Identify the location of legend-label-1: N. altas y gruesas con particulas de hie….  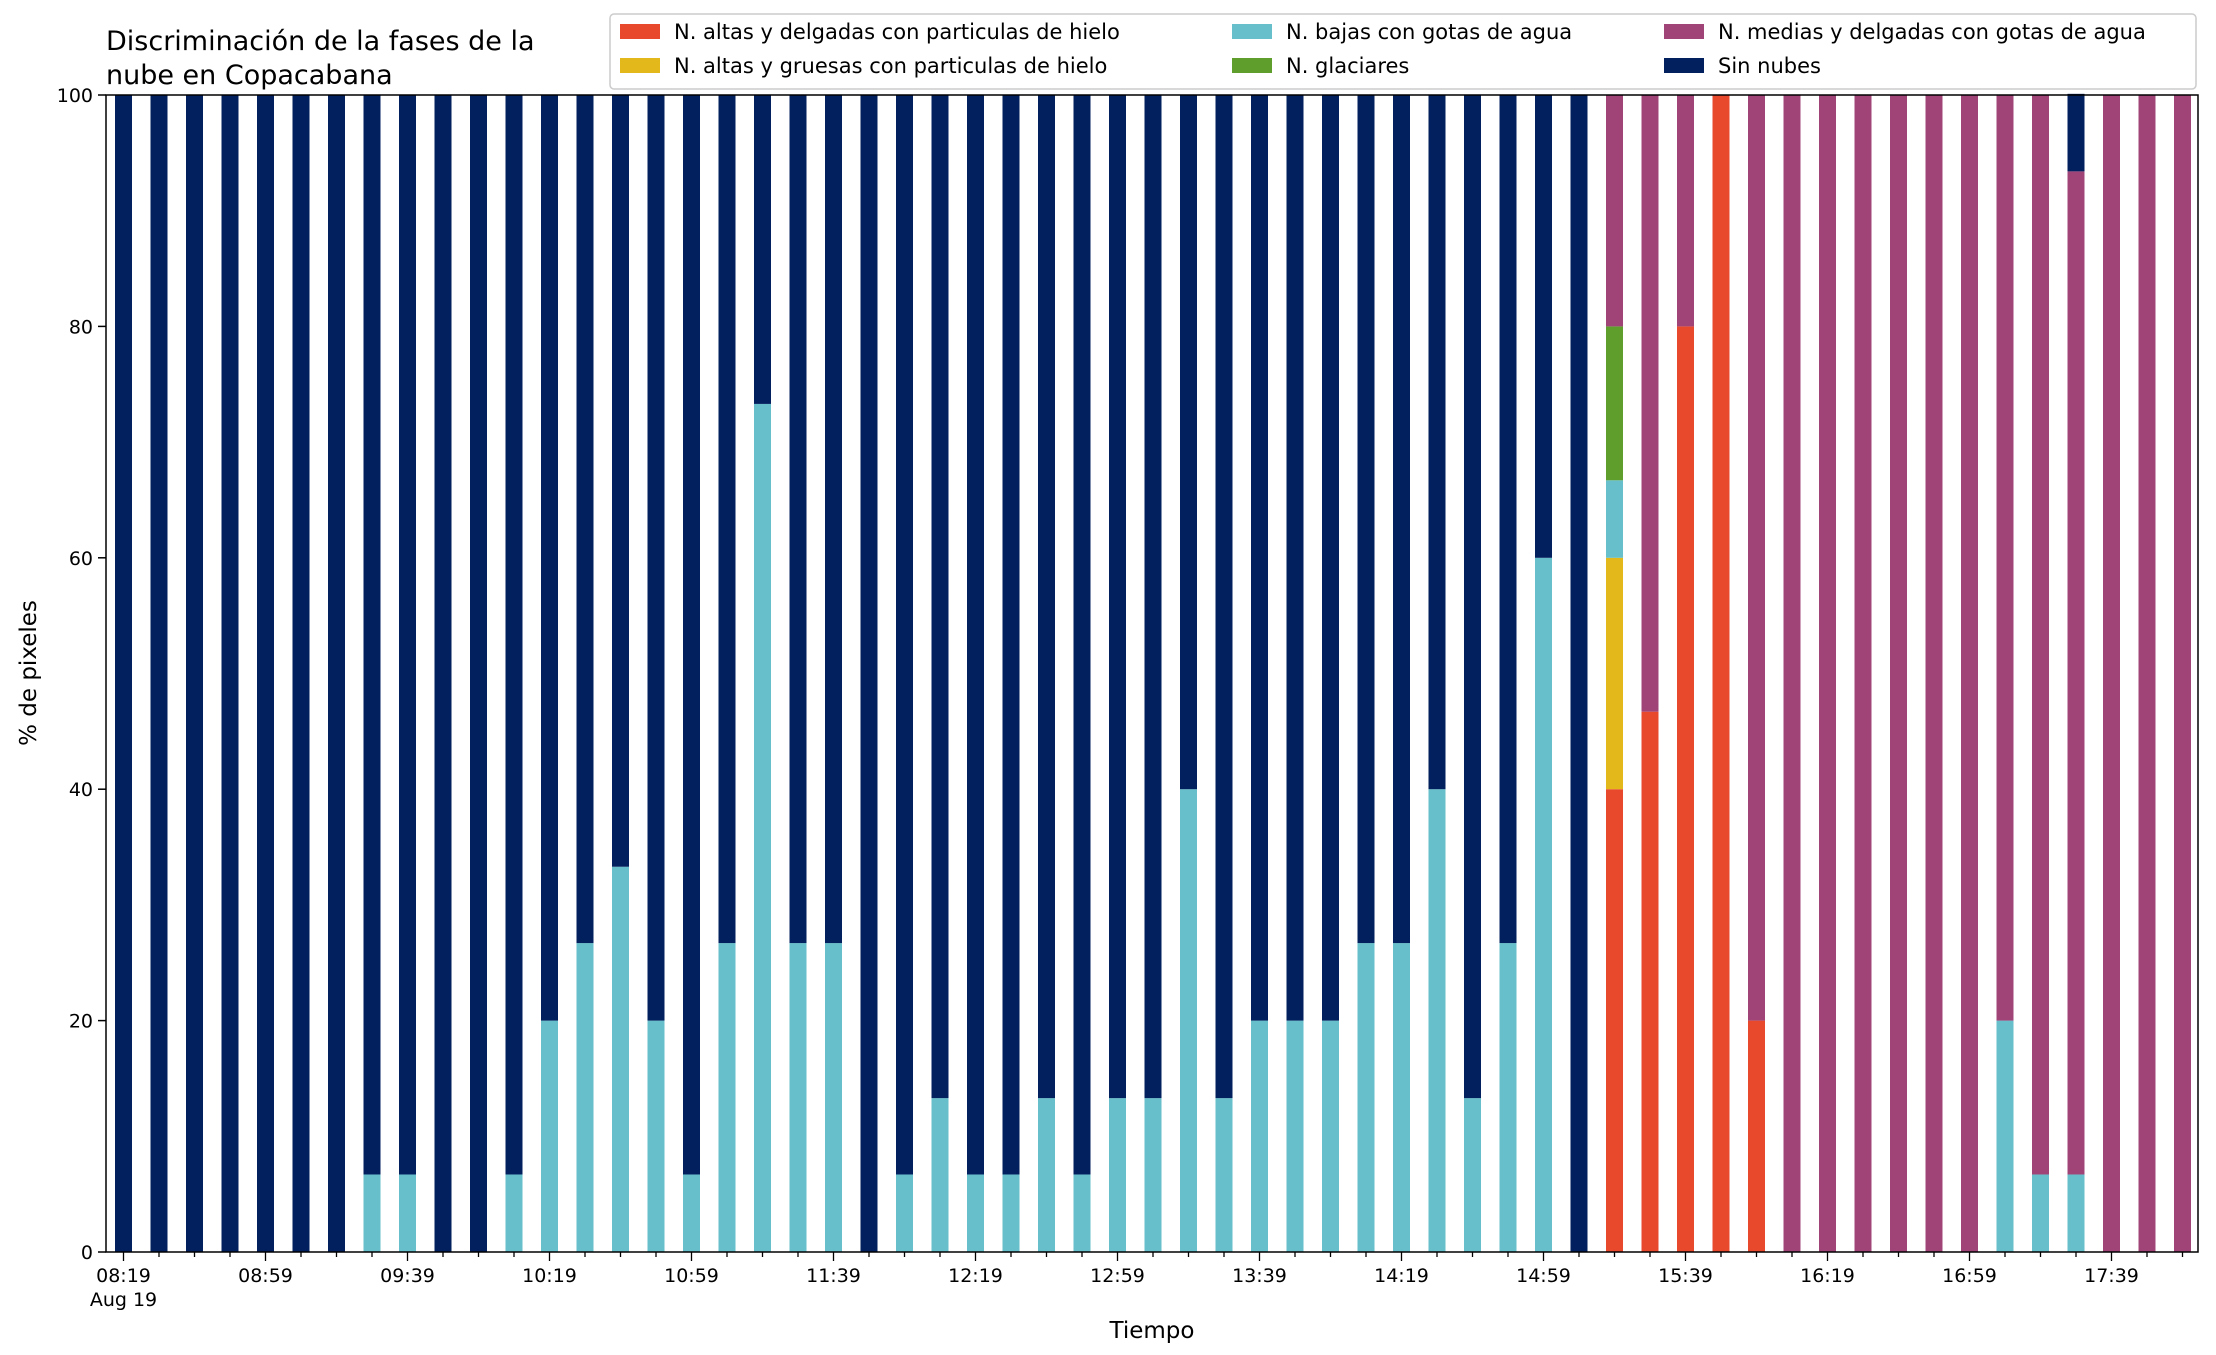
(890, 66).